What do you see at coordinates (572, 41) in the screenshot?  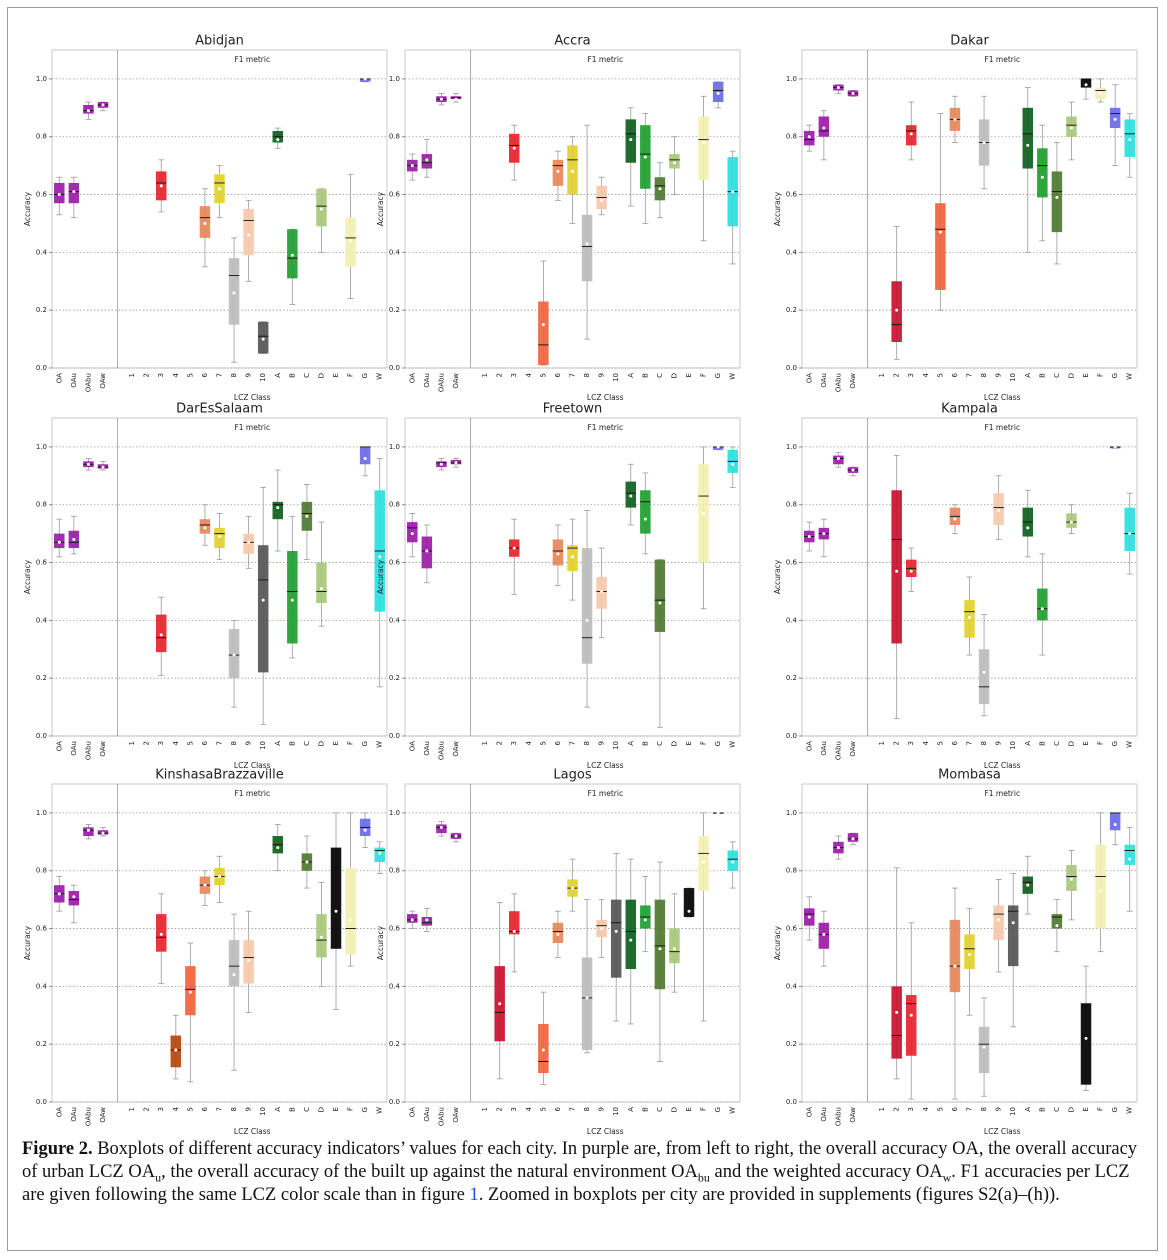 I see `chart-title: Accra` at bounding box center [572, 41].